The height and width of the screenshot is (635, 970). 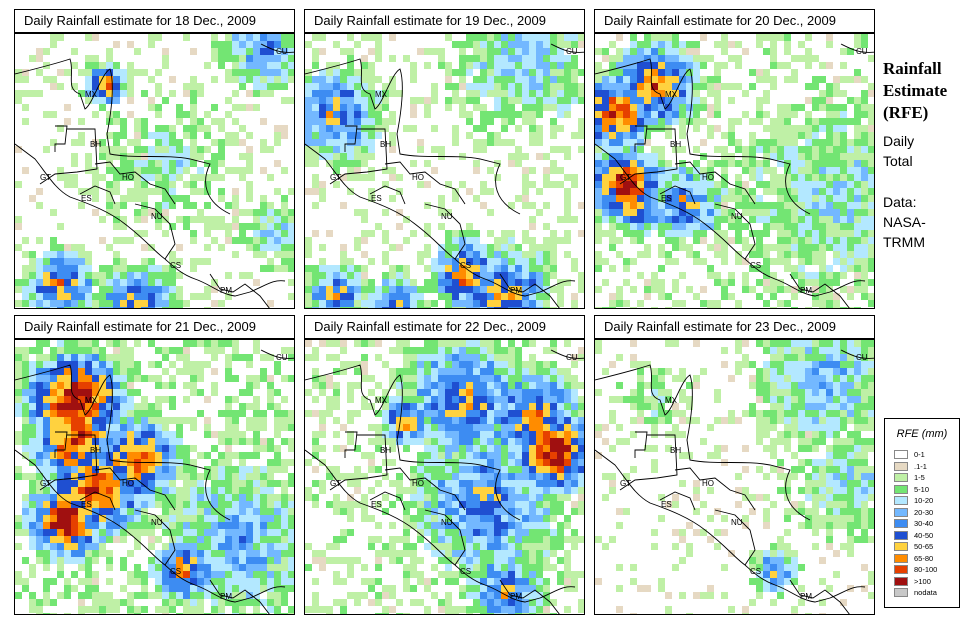 I want to click on legend-label: 0-1, so click(x=919, y=454).